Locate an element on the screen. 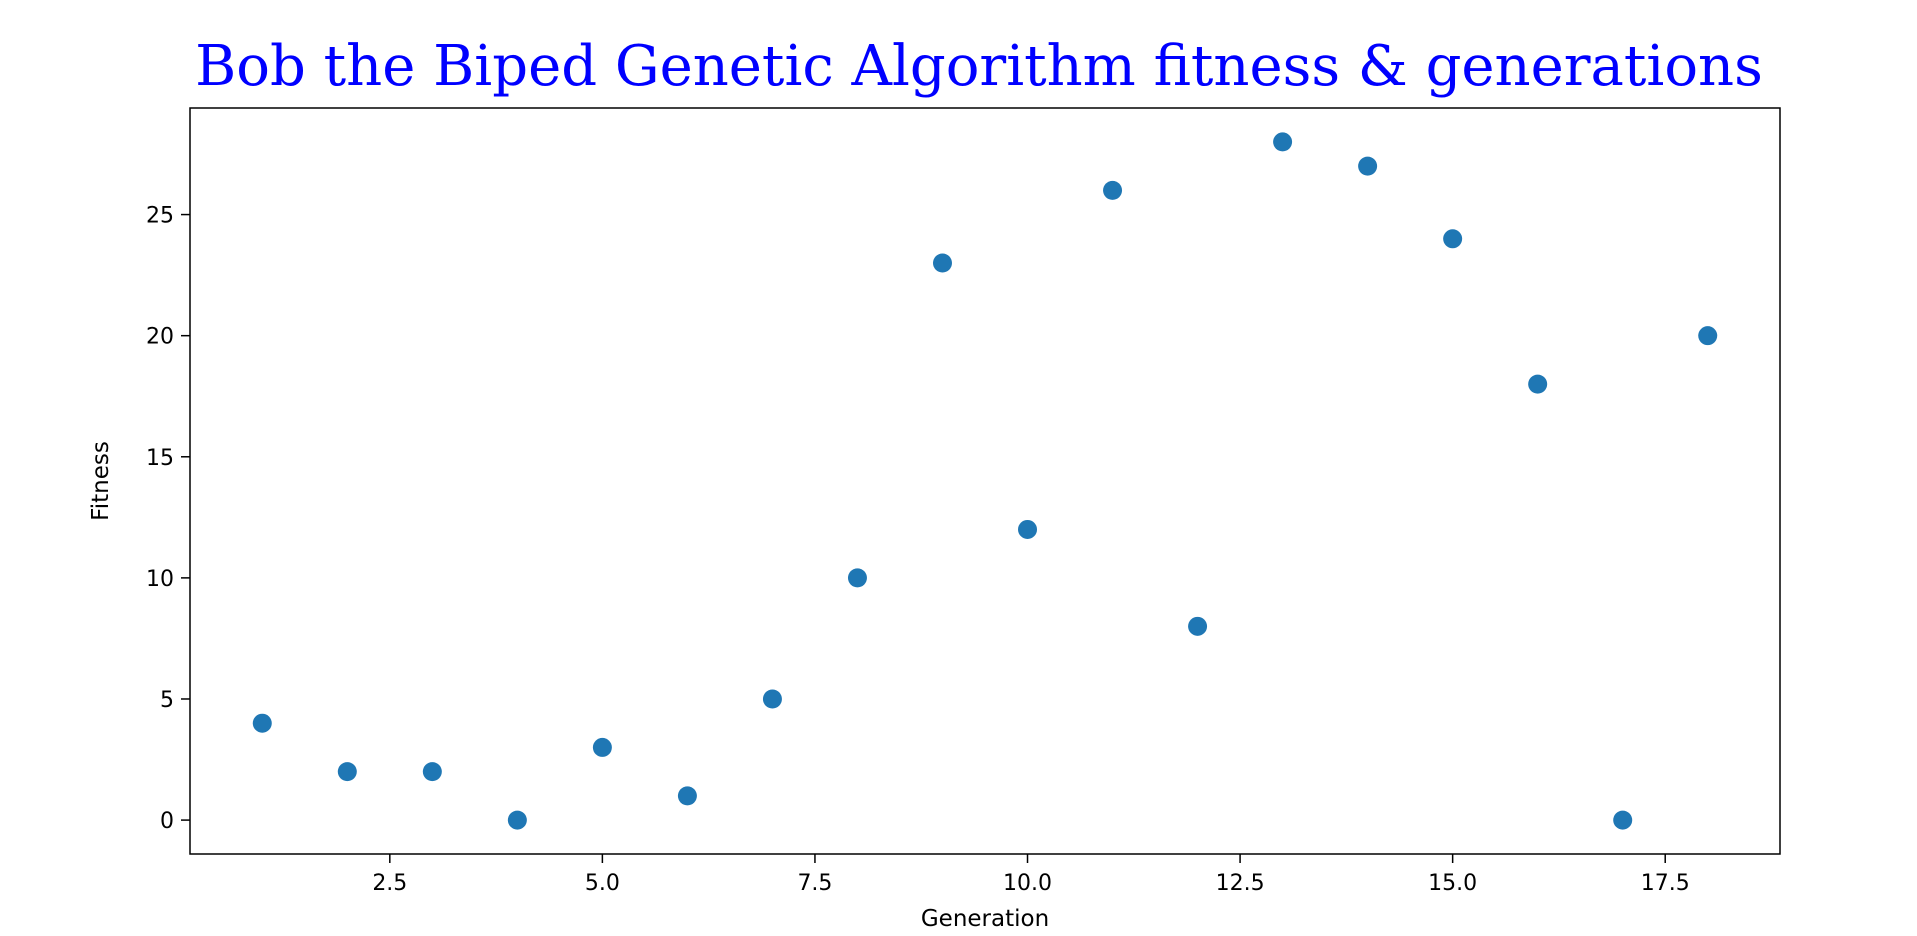 The width and height of the screenshot is (1917, 936). x-tick-label: 12.5 is located at coordinates (1240, 883).